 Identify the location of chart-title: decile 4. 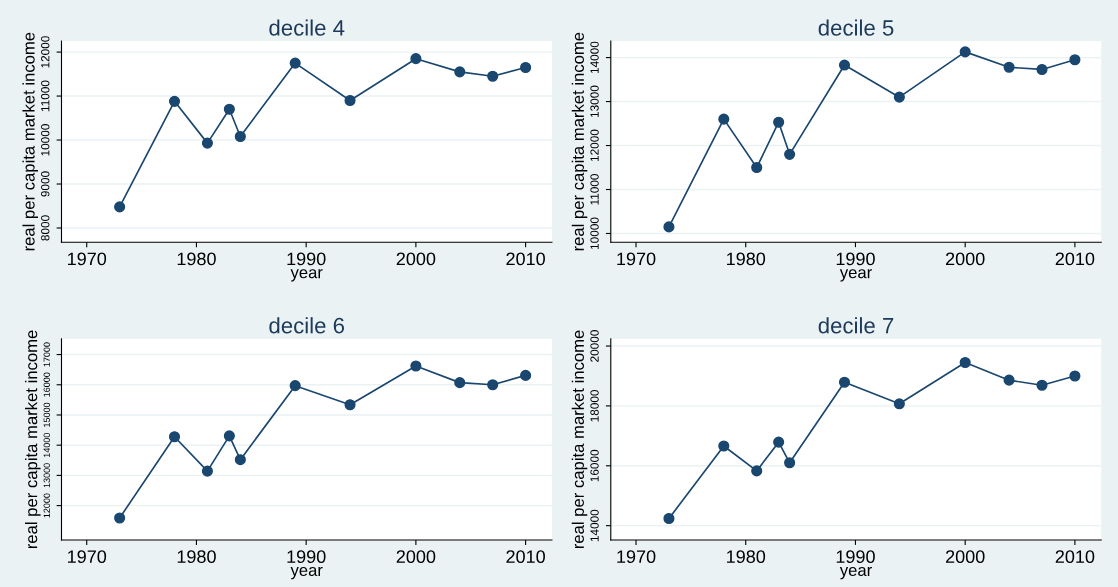
(307, 27).